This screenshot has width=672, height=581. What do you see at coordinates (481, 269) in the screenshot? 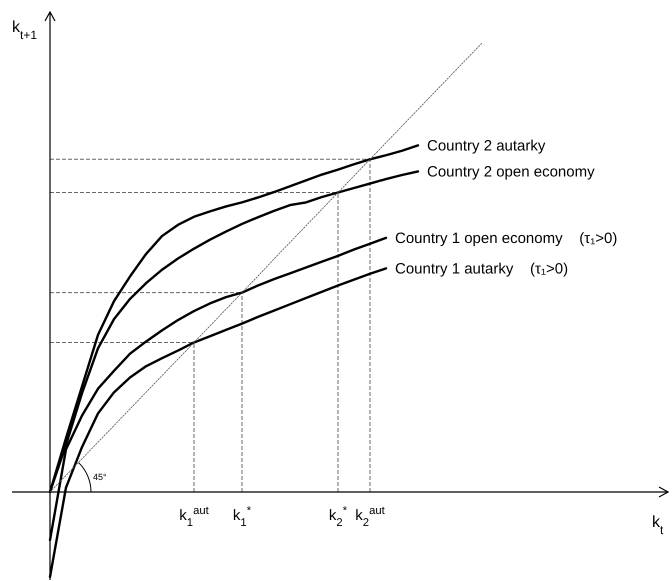
I see `series-label: Country 1 autarky (τ₁>0)` at bounding box center [481, 269].